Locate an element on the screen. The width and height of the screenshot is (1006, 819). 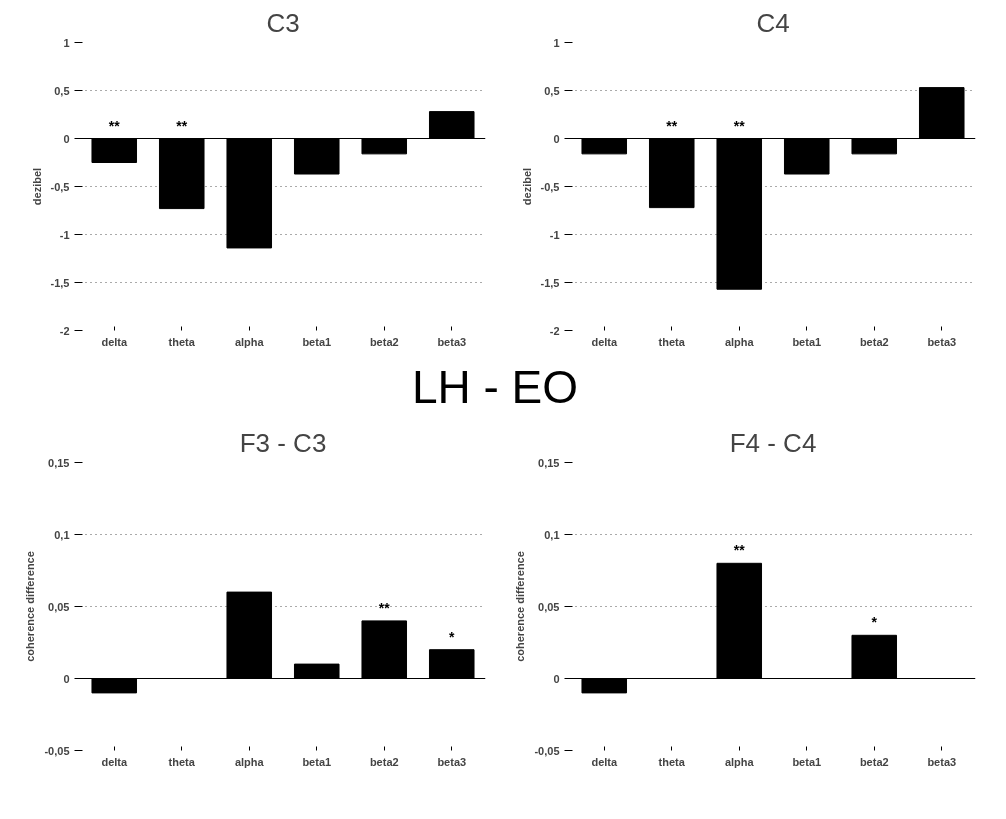
text: LH - EO is located at coordinates (495, 387).